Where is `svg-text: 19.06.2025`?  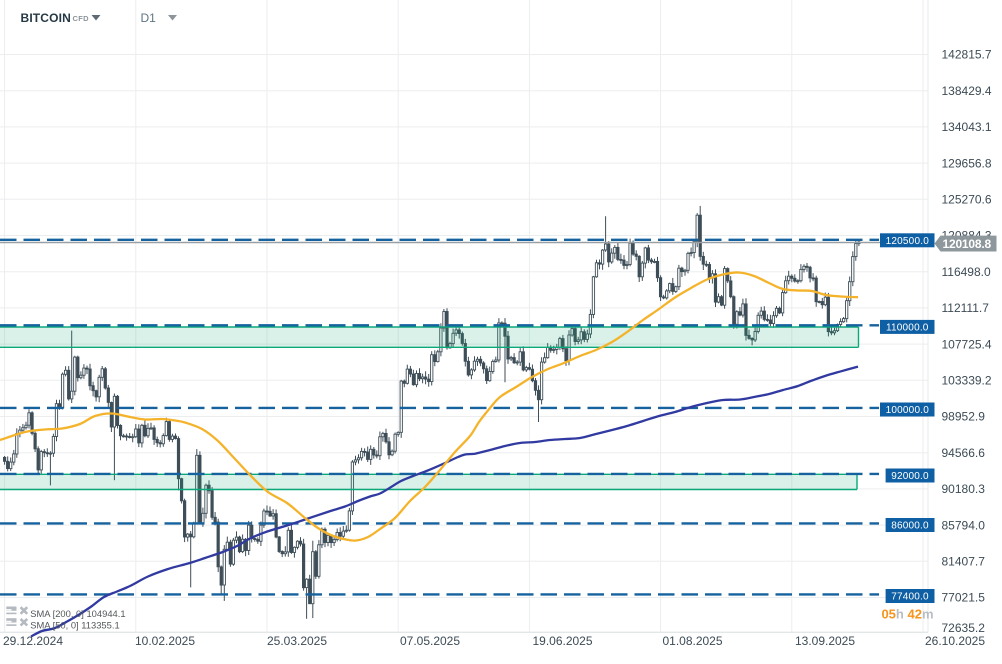 svg-text: 19.06.2025 is located at coordinates (562, 641).